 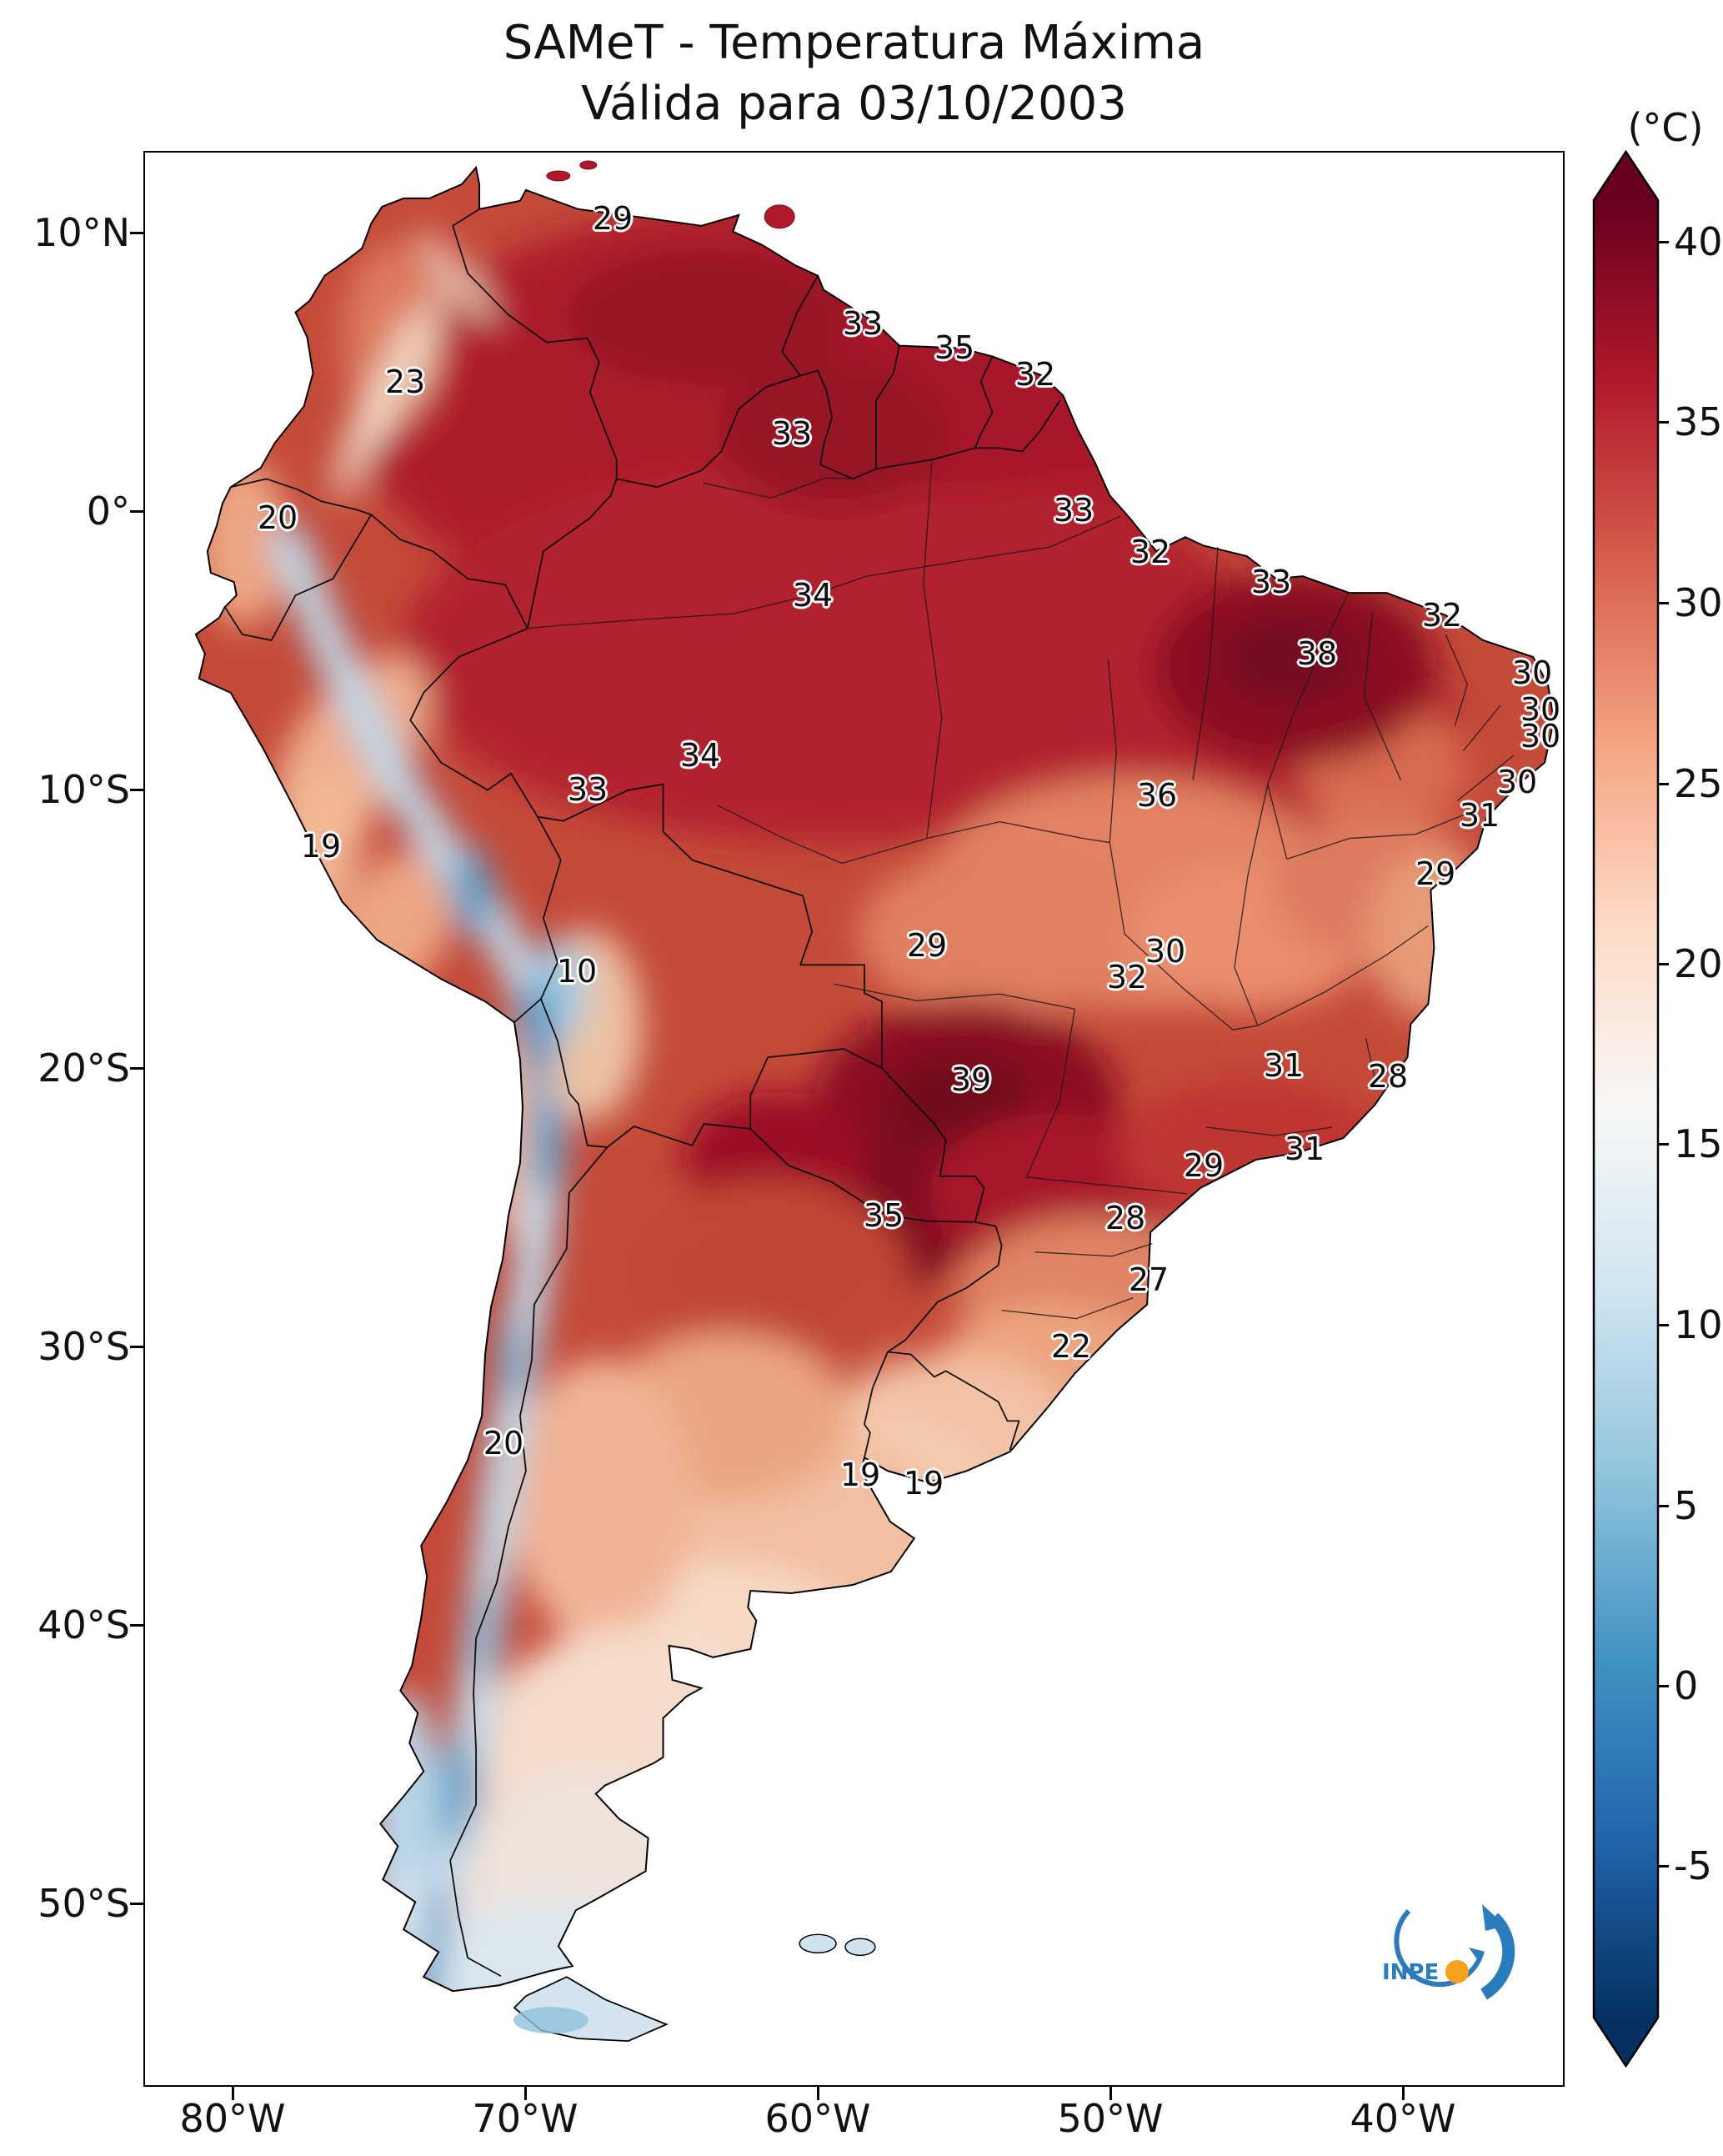 What do you see at coordinates (1686, 1685) in the screenshot?
I see `colorbar-tick-label: 0` at bounding box center [1686, 1685].